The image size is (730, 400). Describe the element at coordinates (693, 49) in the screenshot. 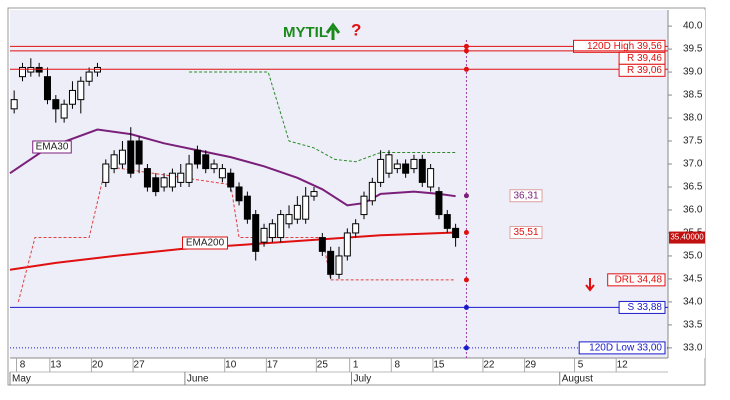

I see `y-tick-label: 39.5` at that location.